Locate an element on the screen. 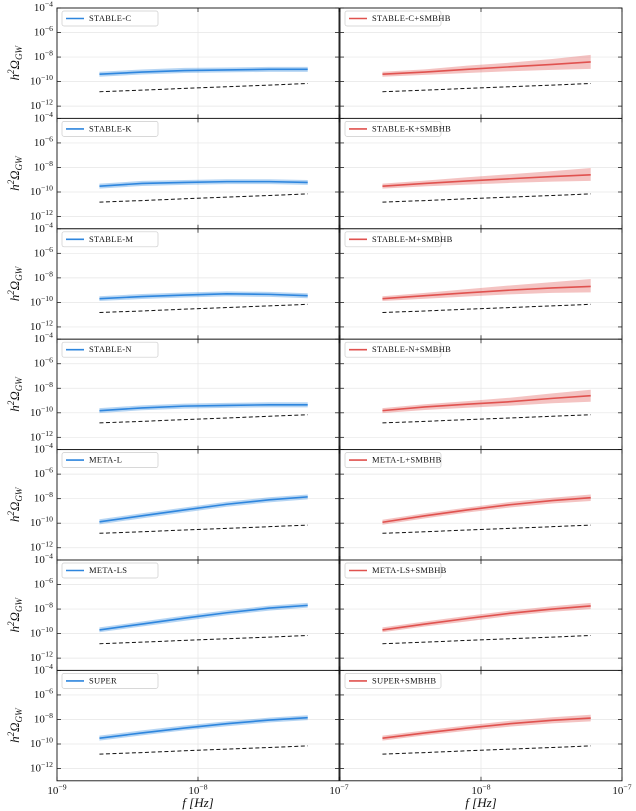 This screenshot has height=811, width=636. legend-label: META-LS is located at coordinates (108, 570).